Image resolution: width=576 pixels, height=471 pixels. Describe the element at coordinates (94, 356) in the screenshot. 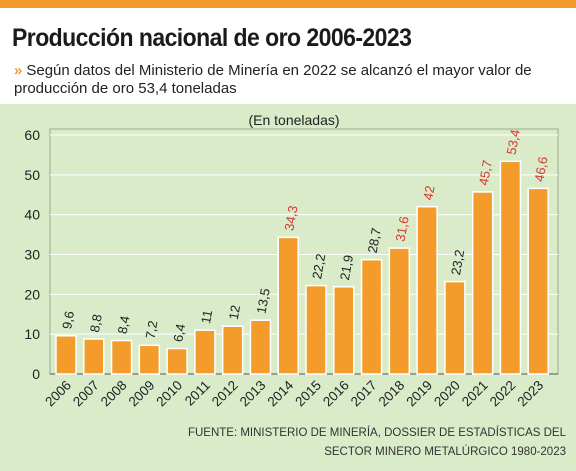

I see `bar-2007` at that location.